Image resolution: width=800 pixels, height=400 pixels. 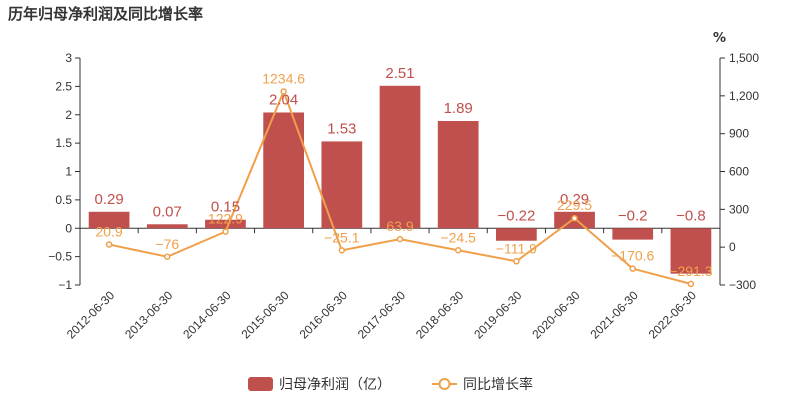 I want to click on right-axis-unit: %, so click(x=719, y=38).